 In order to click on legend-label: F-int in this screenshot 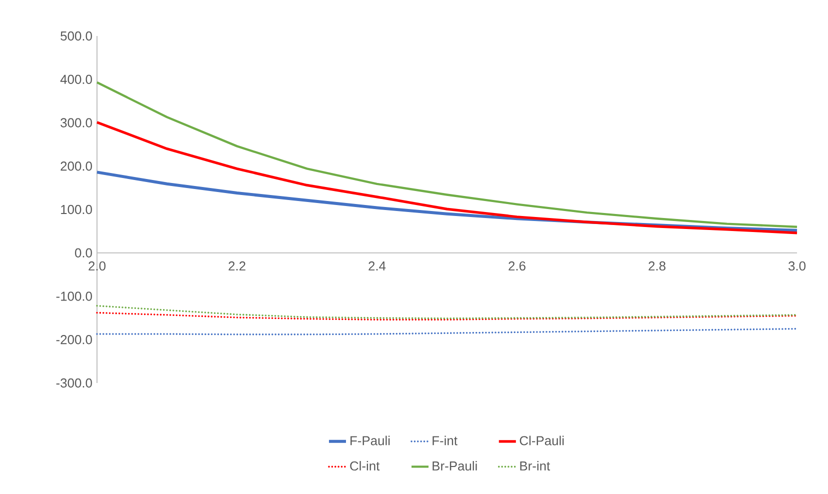, I will do `click(445, 441)`.